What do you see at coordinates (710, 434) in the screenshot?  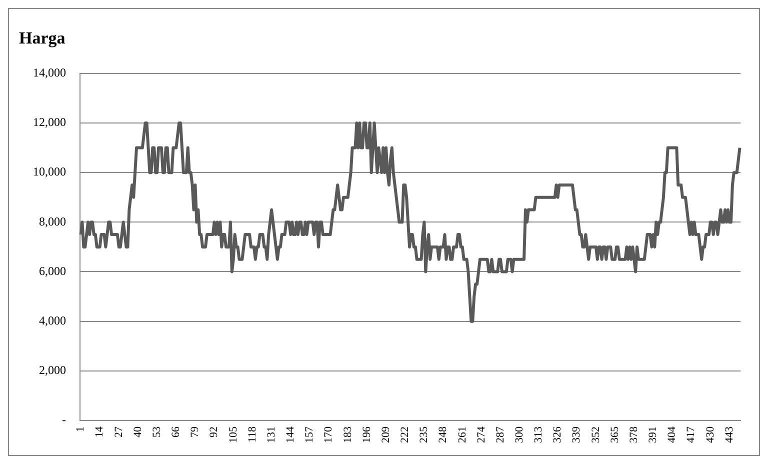 I see `x-tick-label: 430` at bounding box center [710, 434].